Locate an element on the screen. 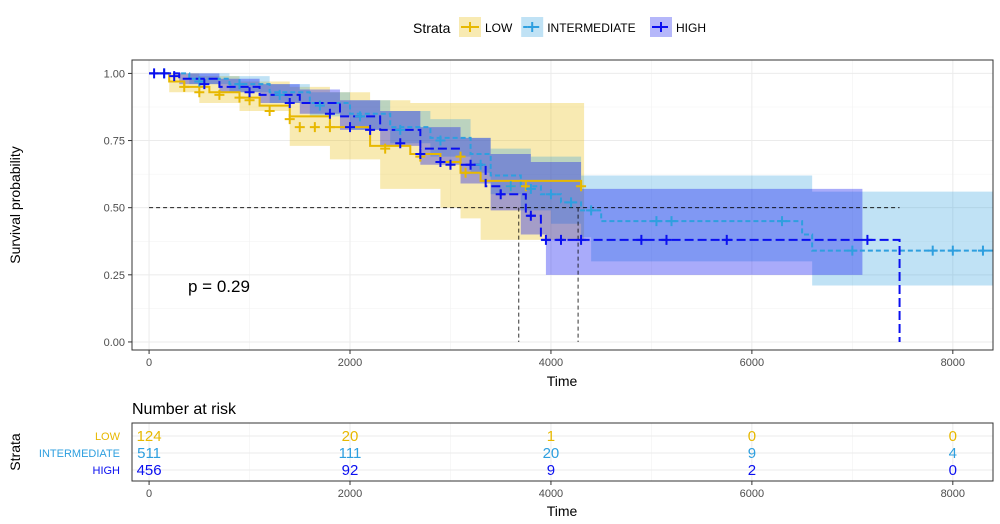 The width and height of the screenshot is (1000, 524). x-axis-ticks: 0 2000 4000 6000 8000 is located at coordinates (555, 359).